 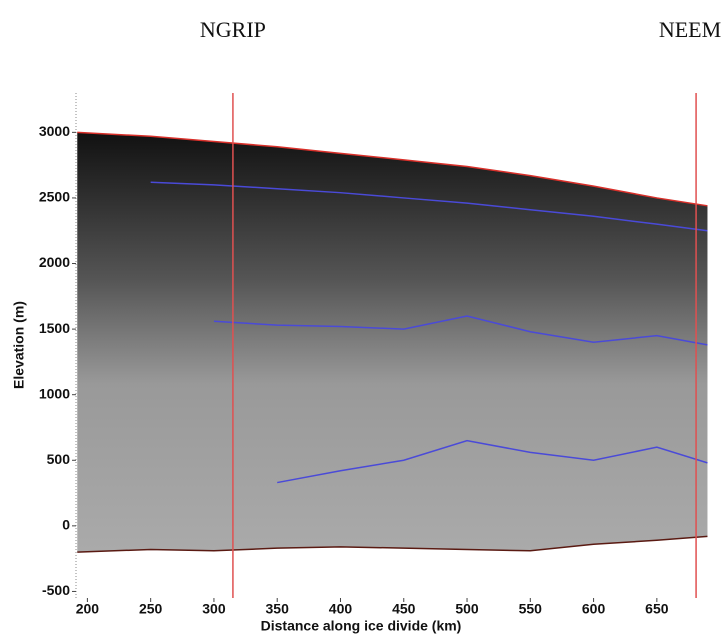 I want to click on x-tick-label: 450, so click(x=404, y=609).